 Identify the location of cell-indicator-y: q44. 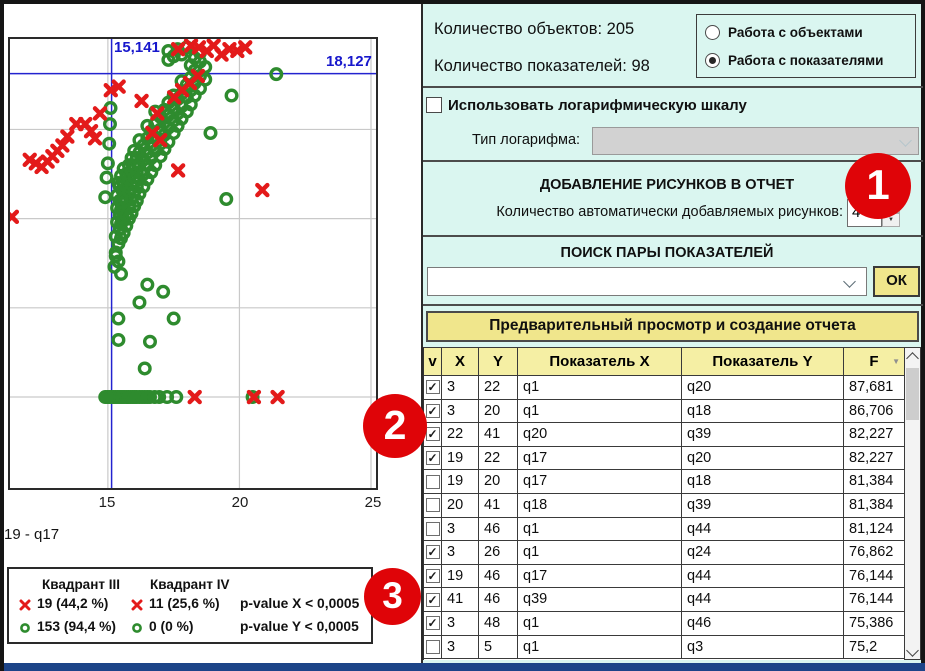
(763, 529).